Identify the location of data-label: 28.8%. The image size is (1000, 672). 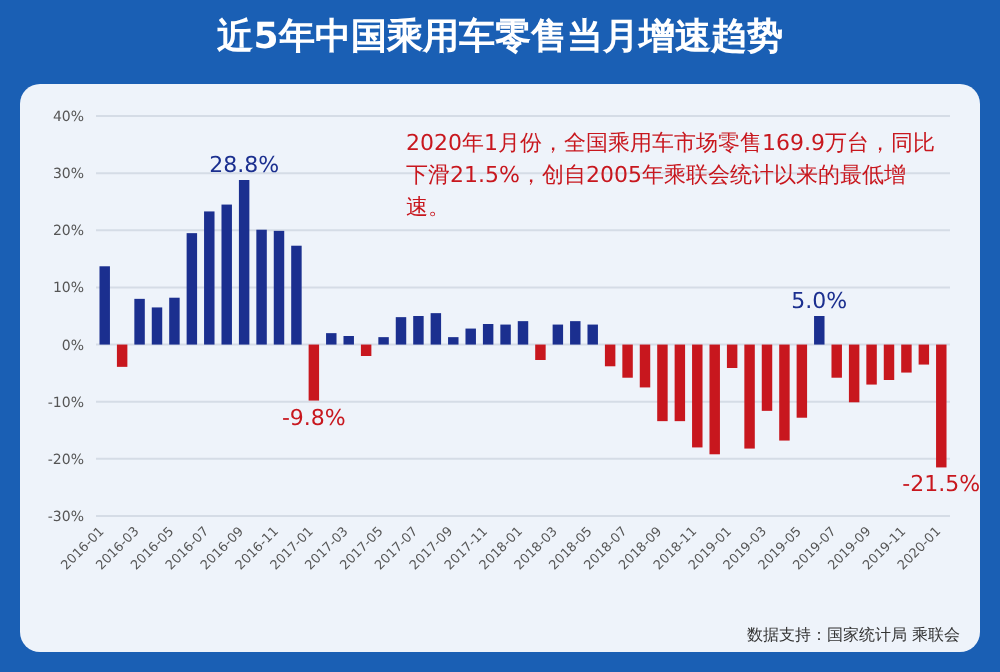
(244, 165).